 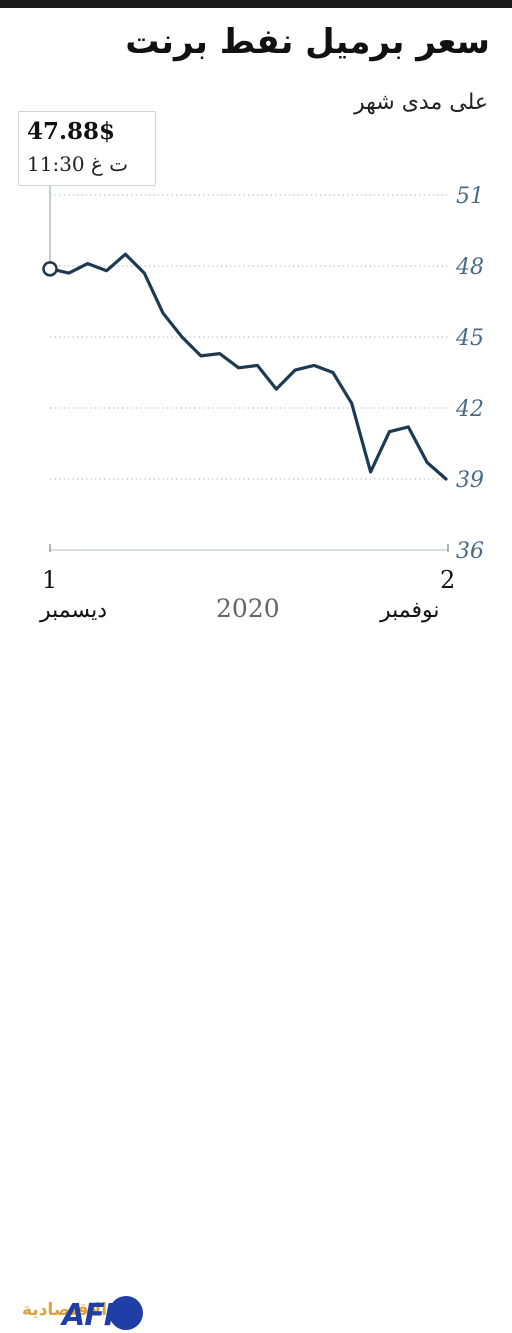 I want to click on y-tick-label-42: 42, so click(x=469, y=409).